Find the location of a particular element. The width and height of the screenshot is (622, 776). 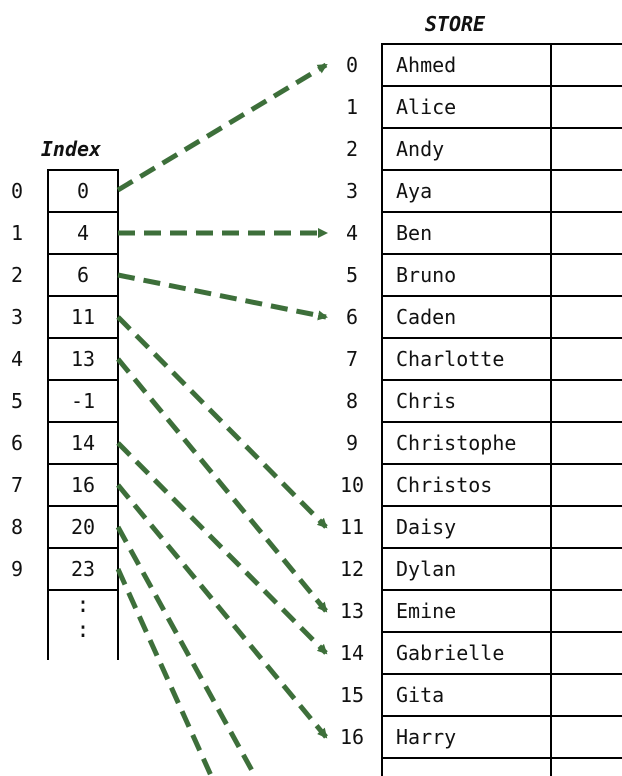

index-column: 0 01 42 63 114 135 -16 147 168 209 23 is located at coordinates (65, 380).